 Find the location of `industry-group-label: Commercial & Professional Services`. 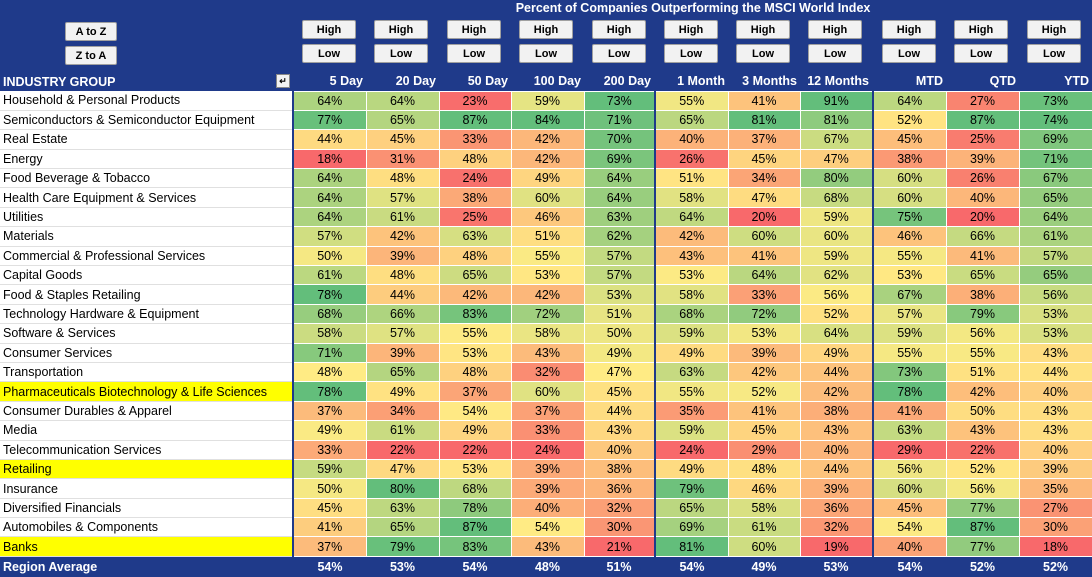

industry-group-label: Commercial & Professional Services is located at coordinates (146, 256).